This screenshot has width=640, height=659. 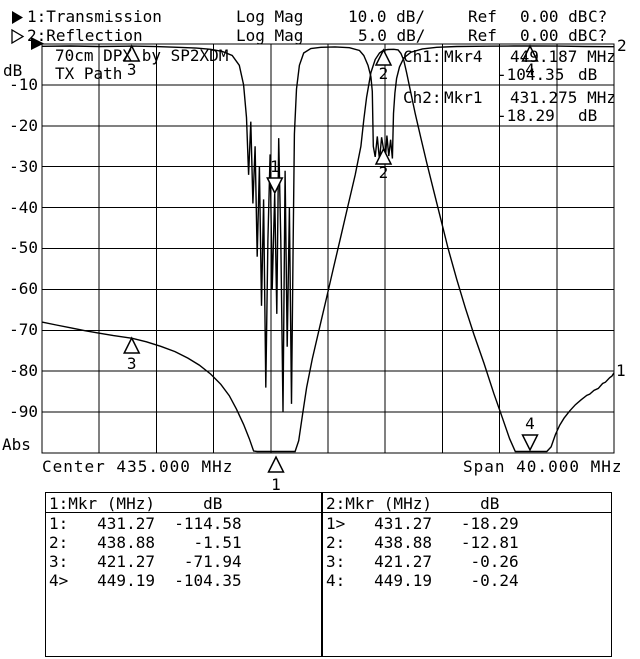 I want to click on channel1-active-arrow-icon, so click(x=17, y=17).